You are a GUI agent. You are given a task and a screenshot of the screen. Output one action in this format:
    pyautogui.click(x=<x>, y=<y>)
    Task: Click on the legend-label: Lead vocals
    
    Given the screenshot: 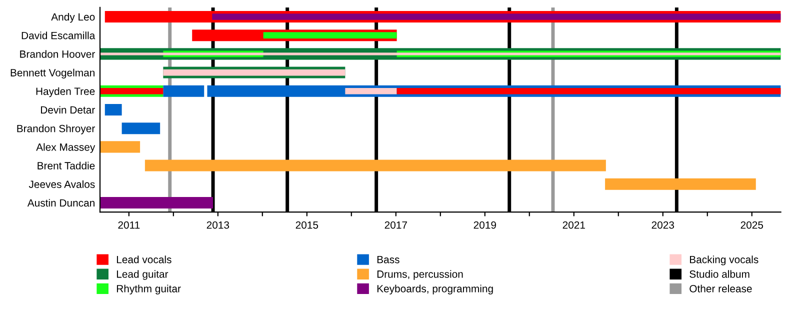 What is the action you would take?
    pyautogui.click(x=144, y=260)
    